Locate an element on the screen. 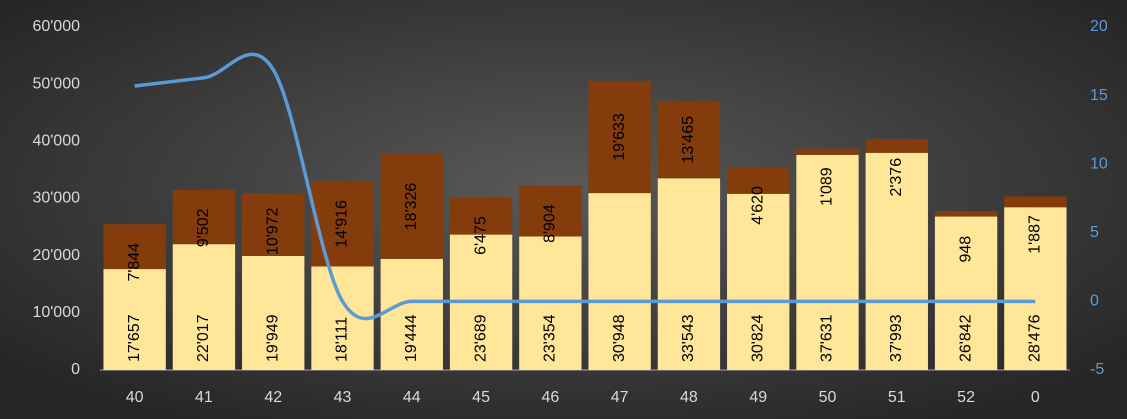 Image resolution: width=1127 pixels, height=419 pixels. data-label: 23'689 is located at coordinates (480, 338).